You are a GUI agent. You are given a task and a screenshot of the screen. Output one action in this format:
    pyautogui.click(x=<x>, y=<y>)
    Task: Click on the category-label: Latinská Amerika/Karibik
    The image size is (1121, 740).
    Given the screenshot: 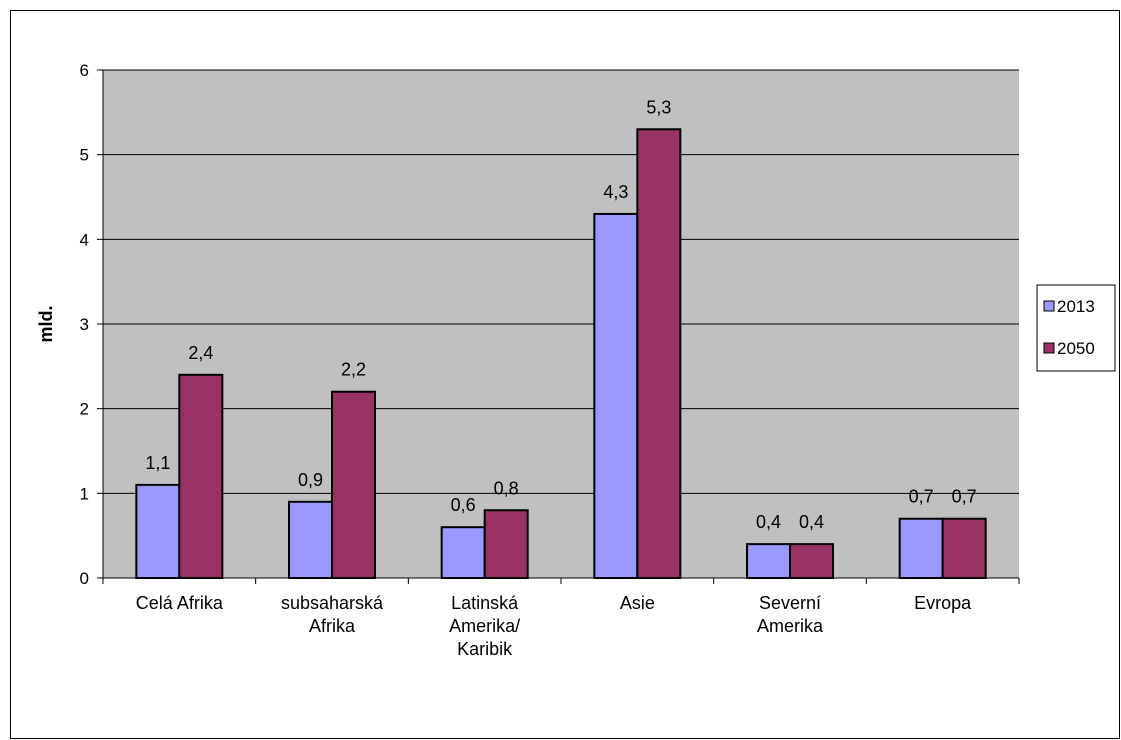 What is the action you would take?
    pyautogui.click(x=484, y=626)
    